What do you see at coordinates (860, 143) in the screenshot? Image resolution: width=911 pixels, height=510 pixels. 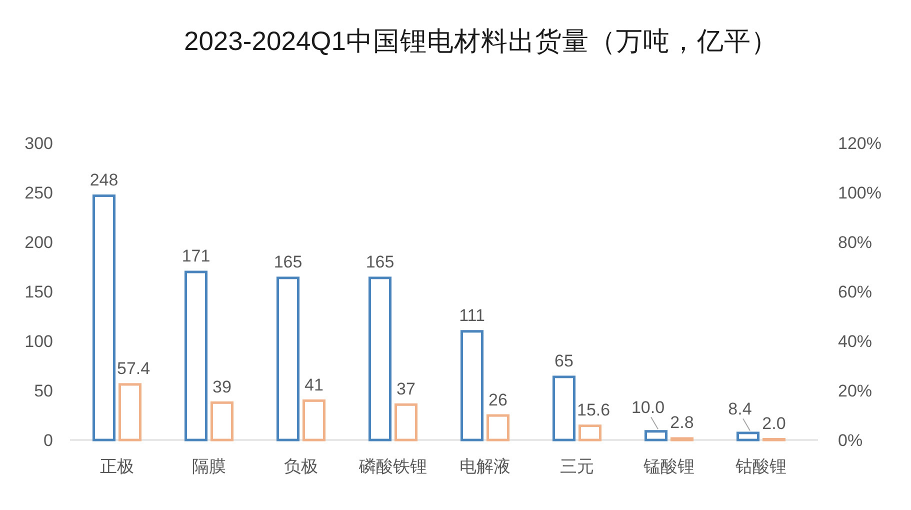 I see `y2tick: 120%` at bounding box center [860, 143].